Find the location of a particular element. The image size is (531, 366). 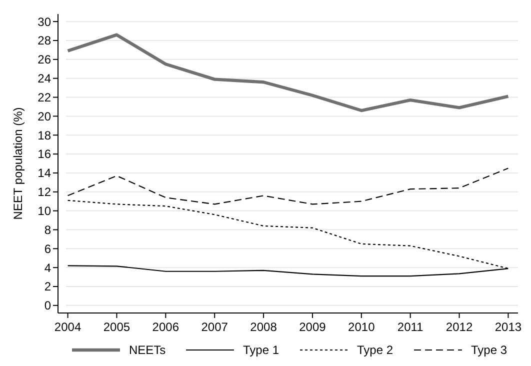

legend-label: Type 3 is located at coordinates (489, 350).